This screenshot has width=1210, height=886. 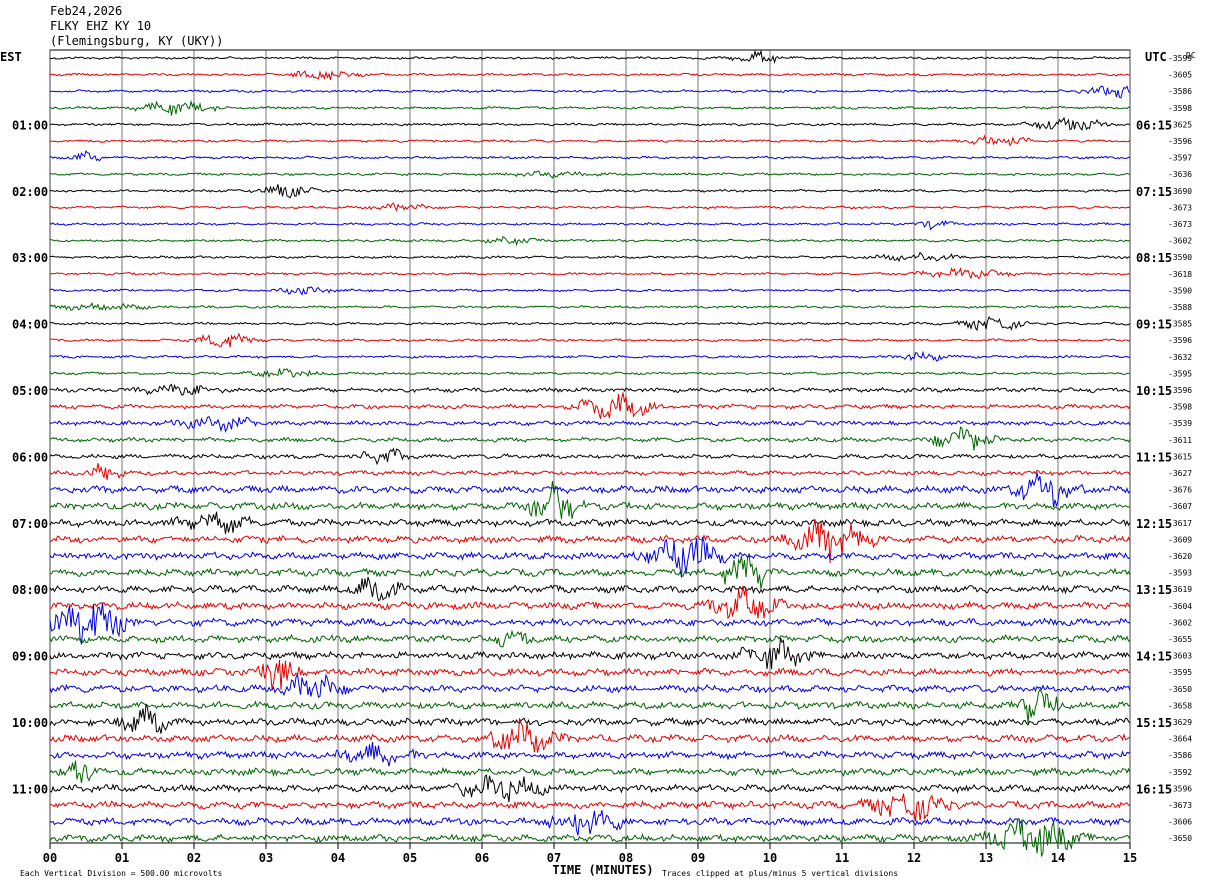 What do you see at coordinates (1180, 456) in the screenshot?
I see `dc-offset-label: -3615` at bounding box center [1180, 456].